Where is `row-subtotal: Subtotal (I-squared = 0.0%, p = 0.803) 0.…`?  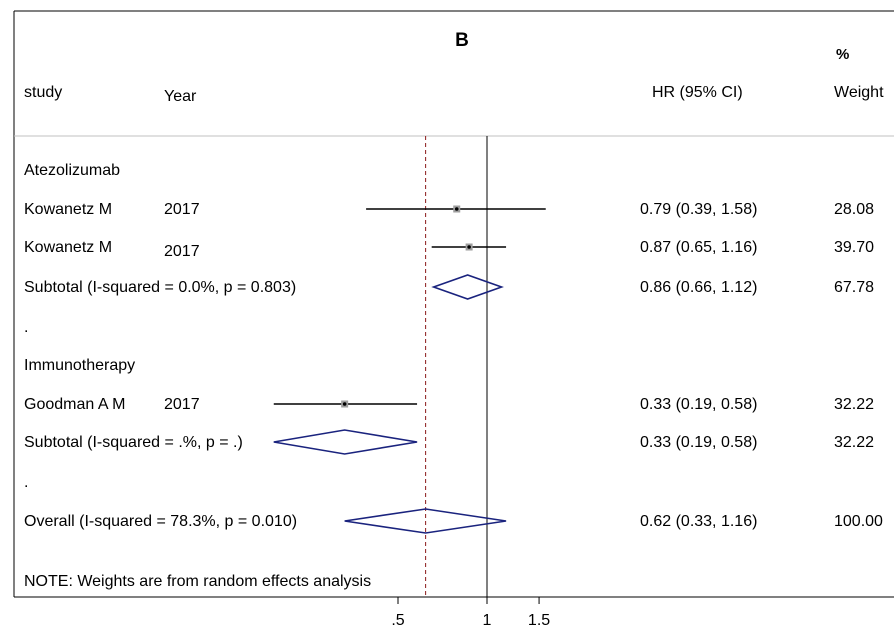 row-subtotal: Subtotal (I-squared = 0.0%, p = 0.803) 0.… is located at coordinates (449, 287).